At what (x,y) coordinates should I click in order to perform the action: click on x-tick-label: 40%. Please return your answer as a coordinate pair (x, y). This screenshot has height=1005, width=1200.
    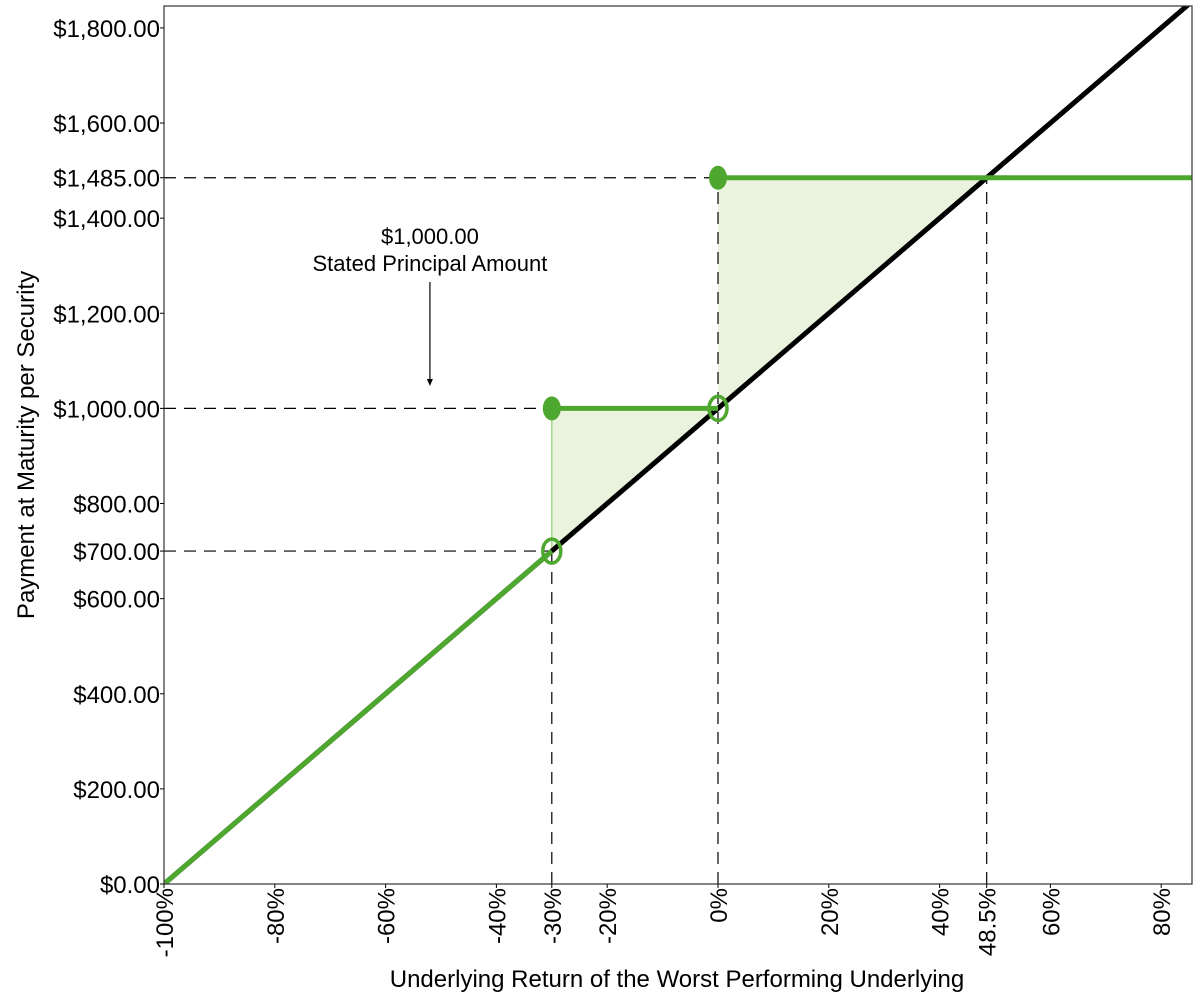
    Looking at the image, I should click on (941, 912).